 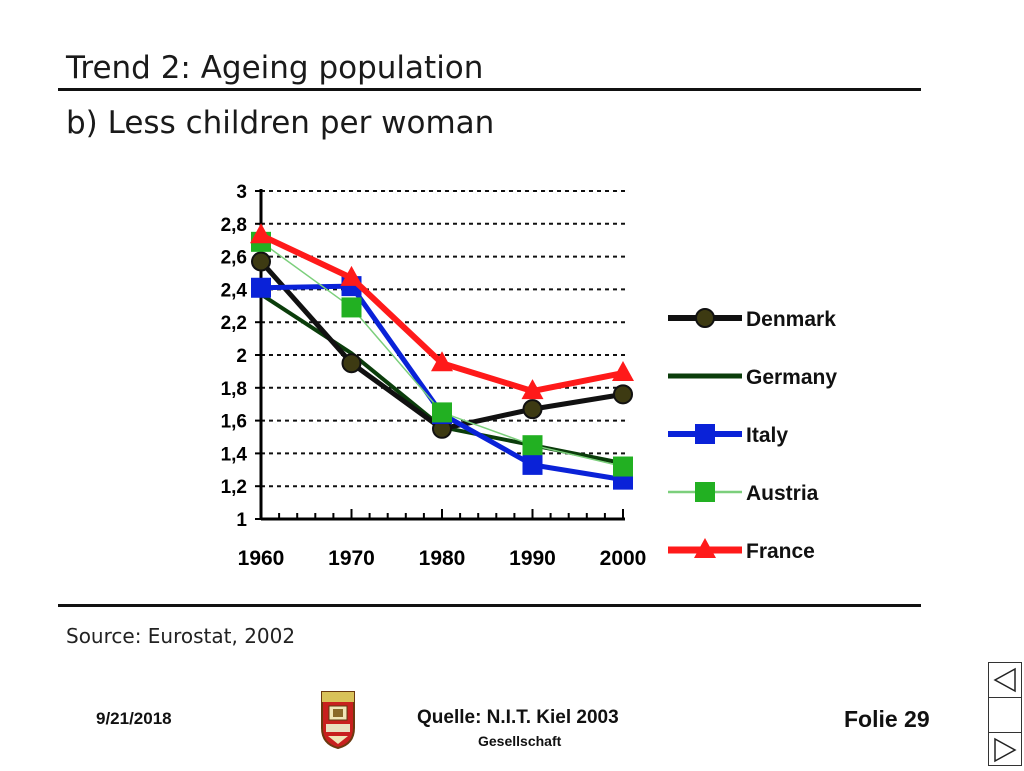 I want to click on y-tick-label: 2, so click(x=241, y=356).